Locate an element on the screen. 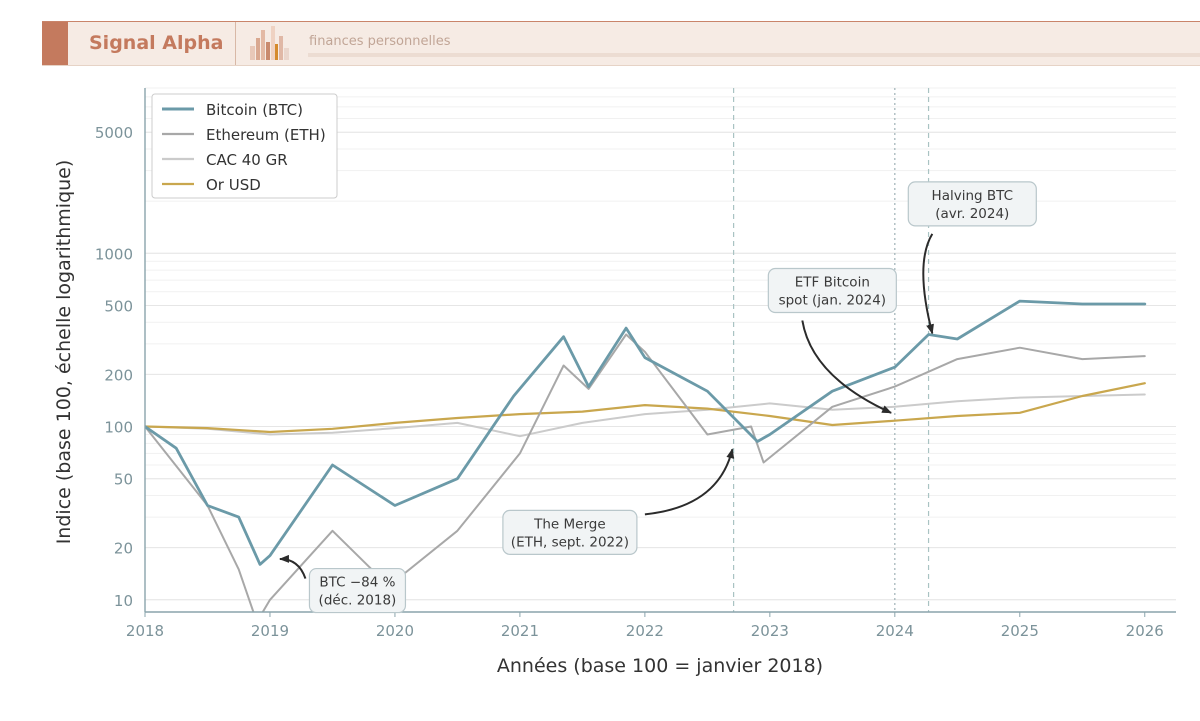 The width and height of the screenshot is (1200, 721). y-tick-label: 10 is located at coordinates (123, 601).